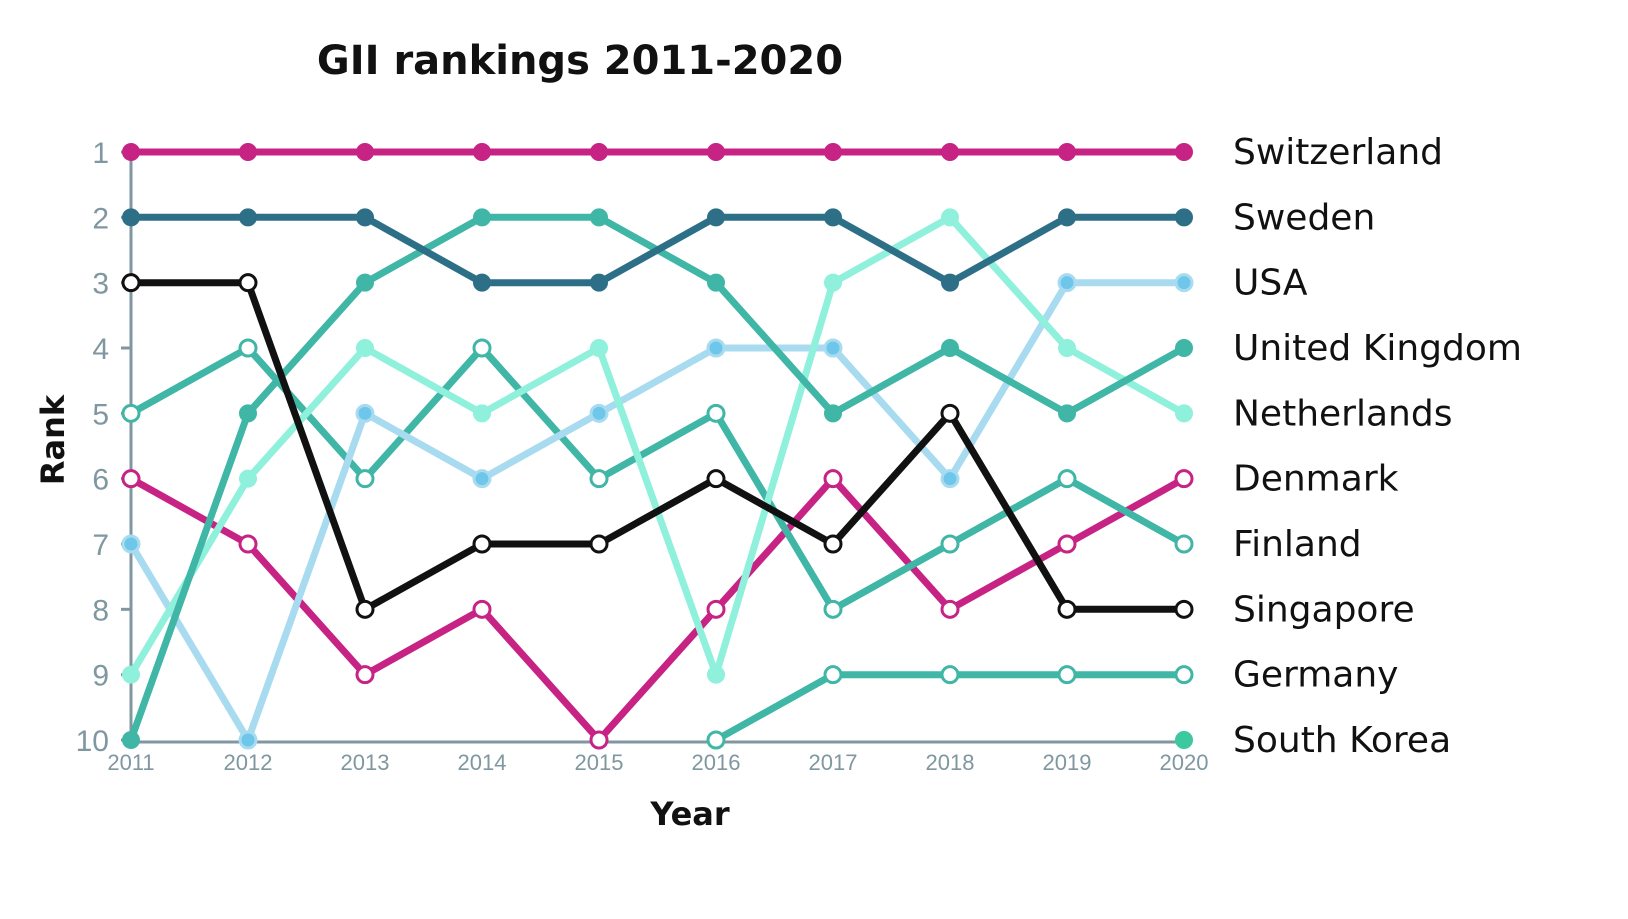 The image size is (1628, 919). Describe the element at coordinates (1315, 675) in the screenshot. I see `legend-label-germany: Germany` at that location.